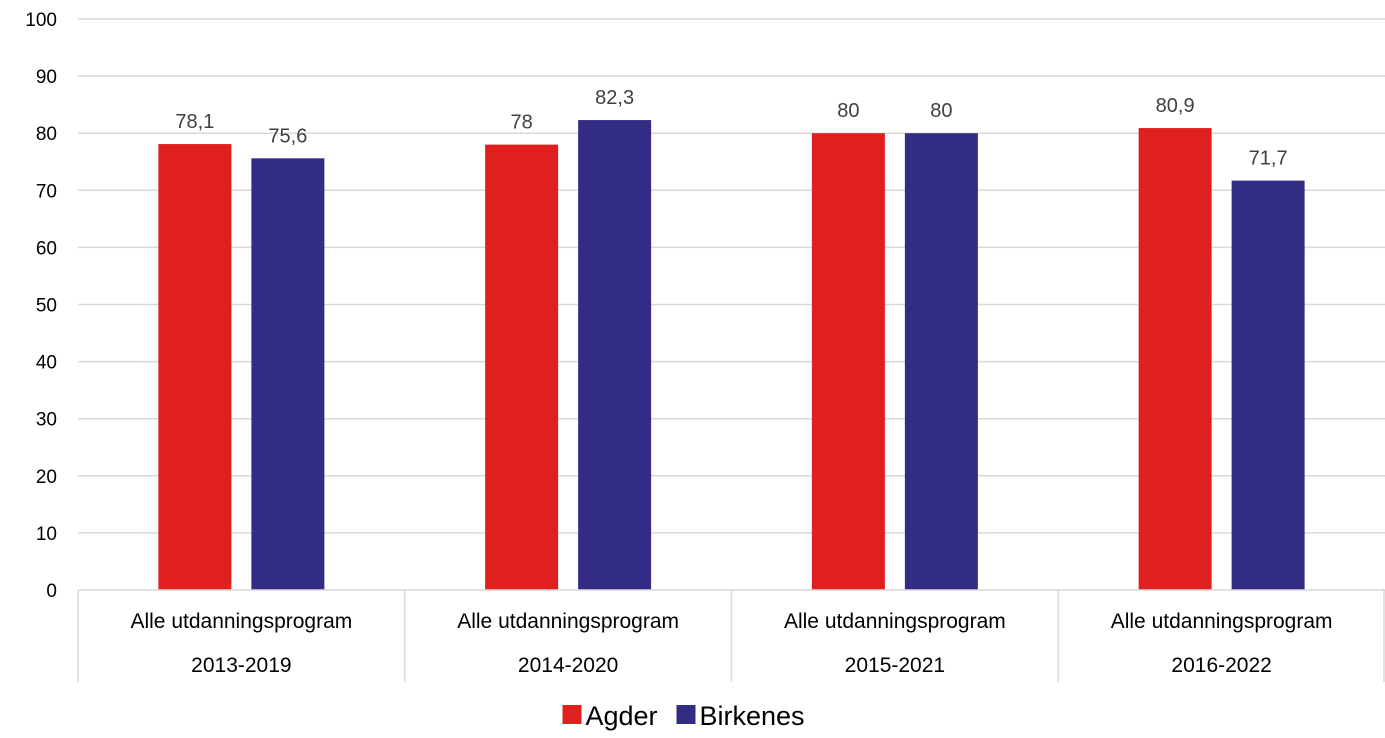 The height and width of the screenshot is (738, 1385). What do you see at coordinates (46, 306) in the screenshot?
I see `y-tick-label: 50` at bounding box center [46, 306].